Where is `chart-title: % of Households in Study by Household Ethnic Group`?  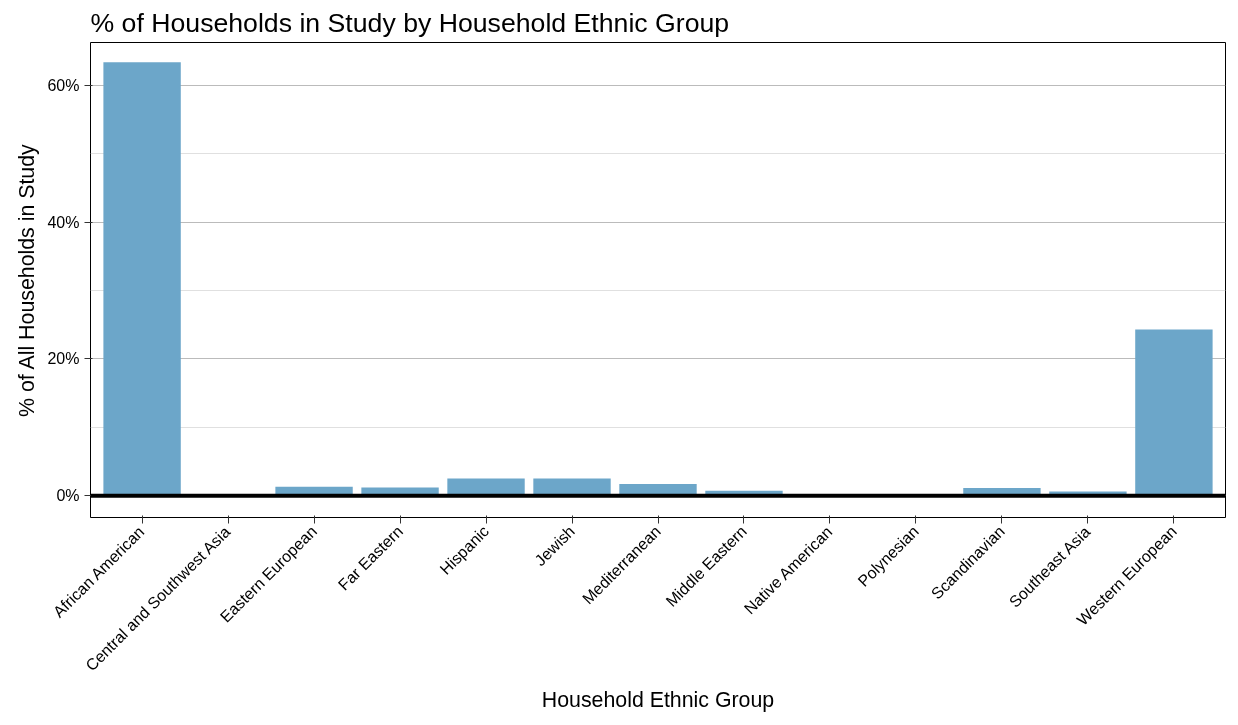 chart-title: % of Households in Study by Household Ethnic Group is located at coordinates (410, 22).